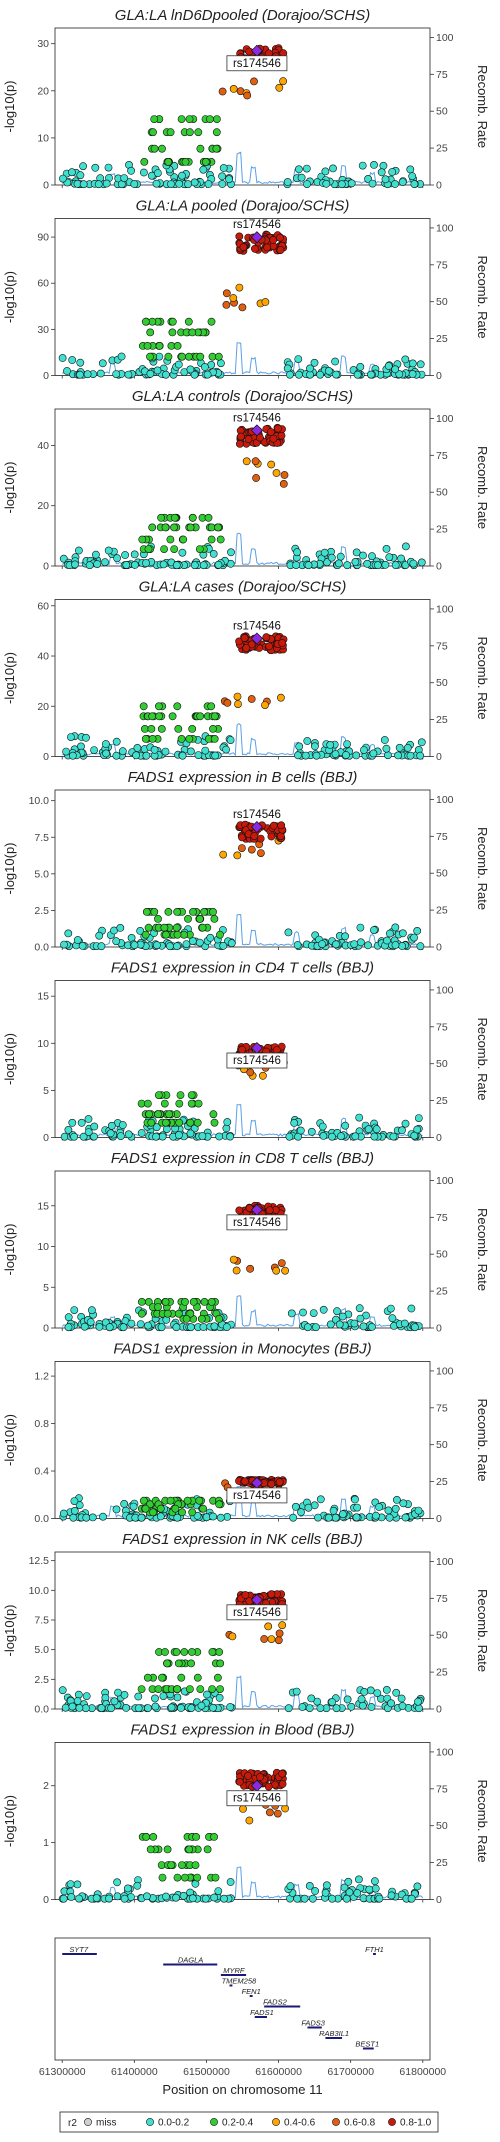 This screenshot has width=500, height=2142. What do you see at coordinates (416, 2123) in the screenshot?
I see `legend-label: 0.8-1.0` at bounding box center [416, 2123].